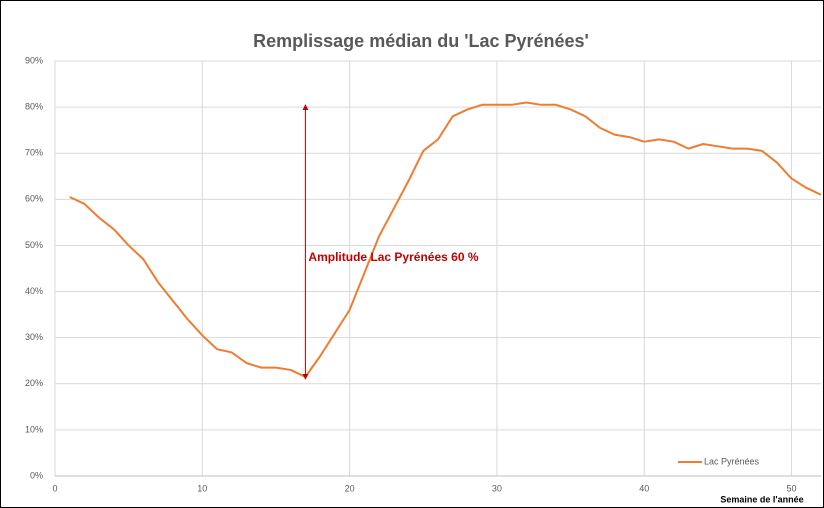 This screenshot has height=508, width=824. What do you see at coordinates (34, 337) in the screenshot?
I see `y-tick-label: 30%` at bounding box center [34, 337].